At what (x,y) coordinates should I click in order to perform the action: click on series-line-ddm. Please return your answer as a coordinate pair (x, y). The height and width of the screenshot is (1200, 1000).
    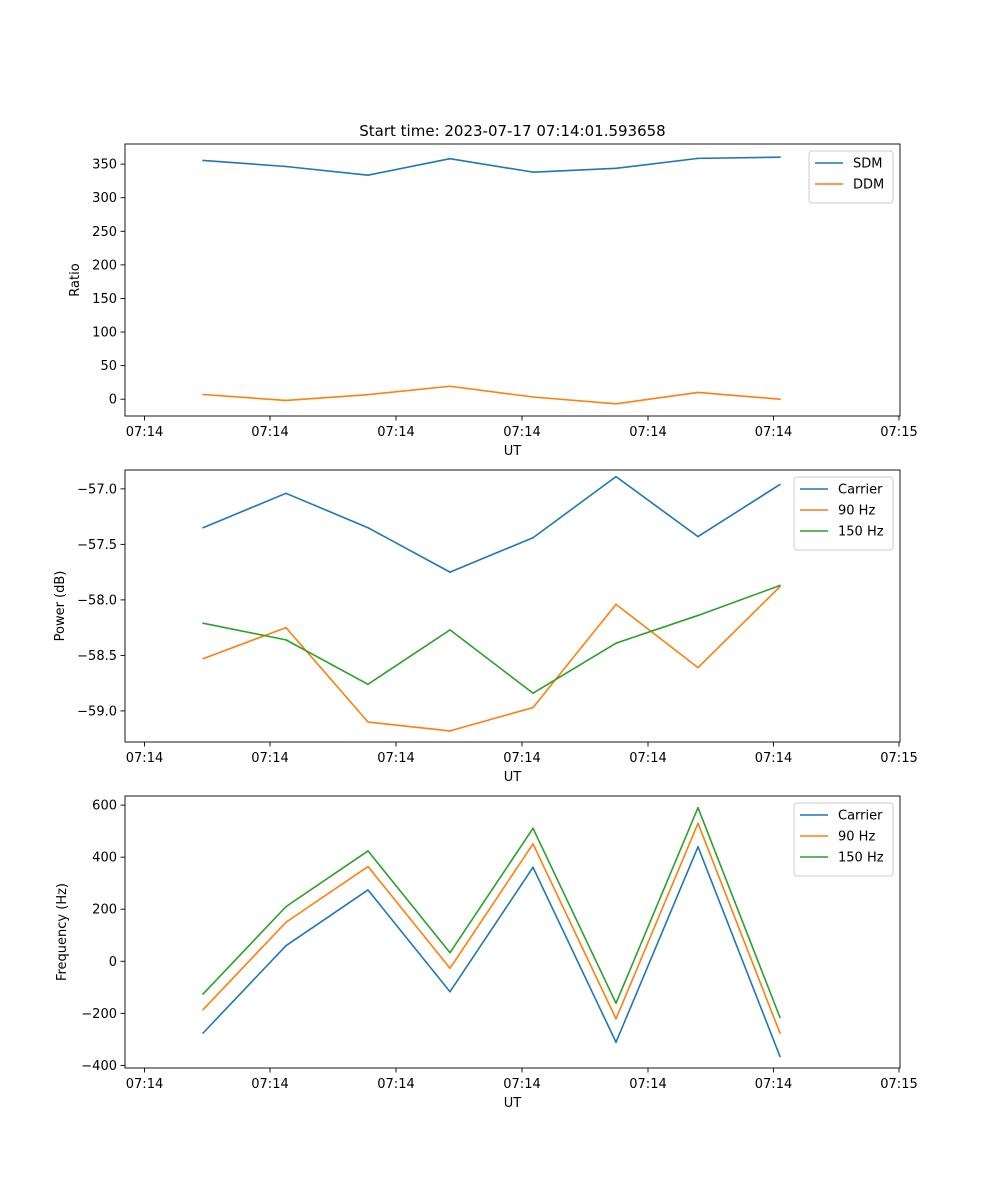
    Looking at the image, I should click on (491, 395).